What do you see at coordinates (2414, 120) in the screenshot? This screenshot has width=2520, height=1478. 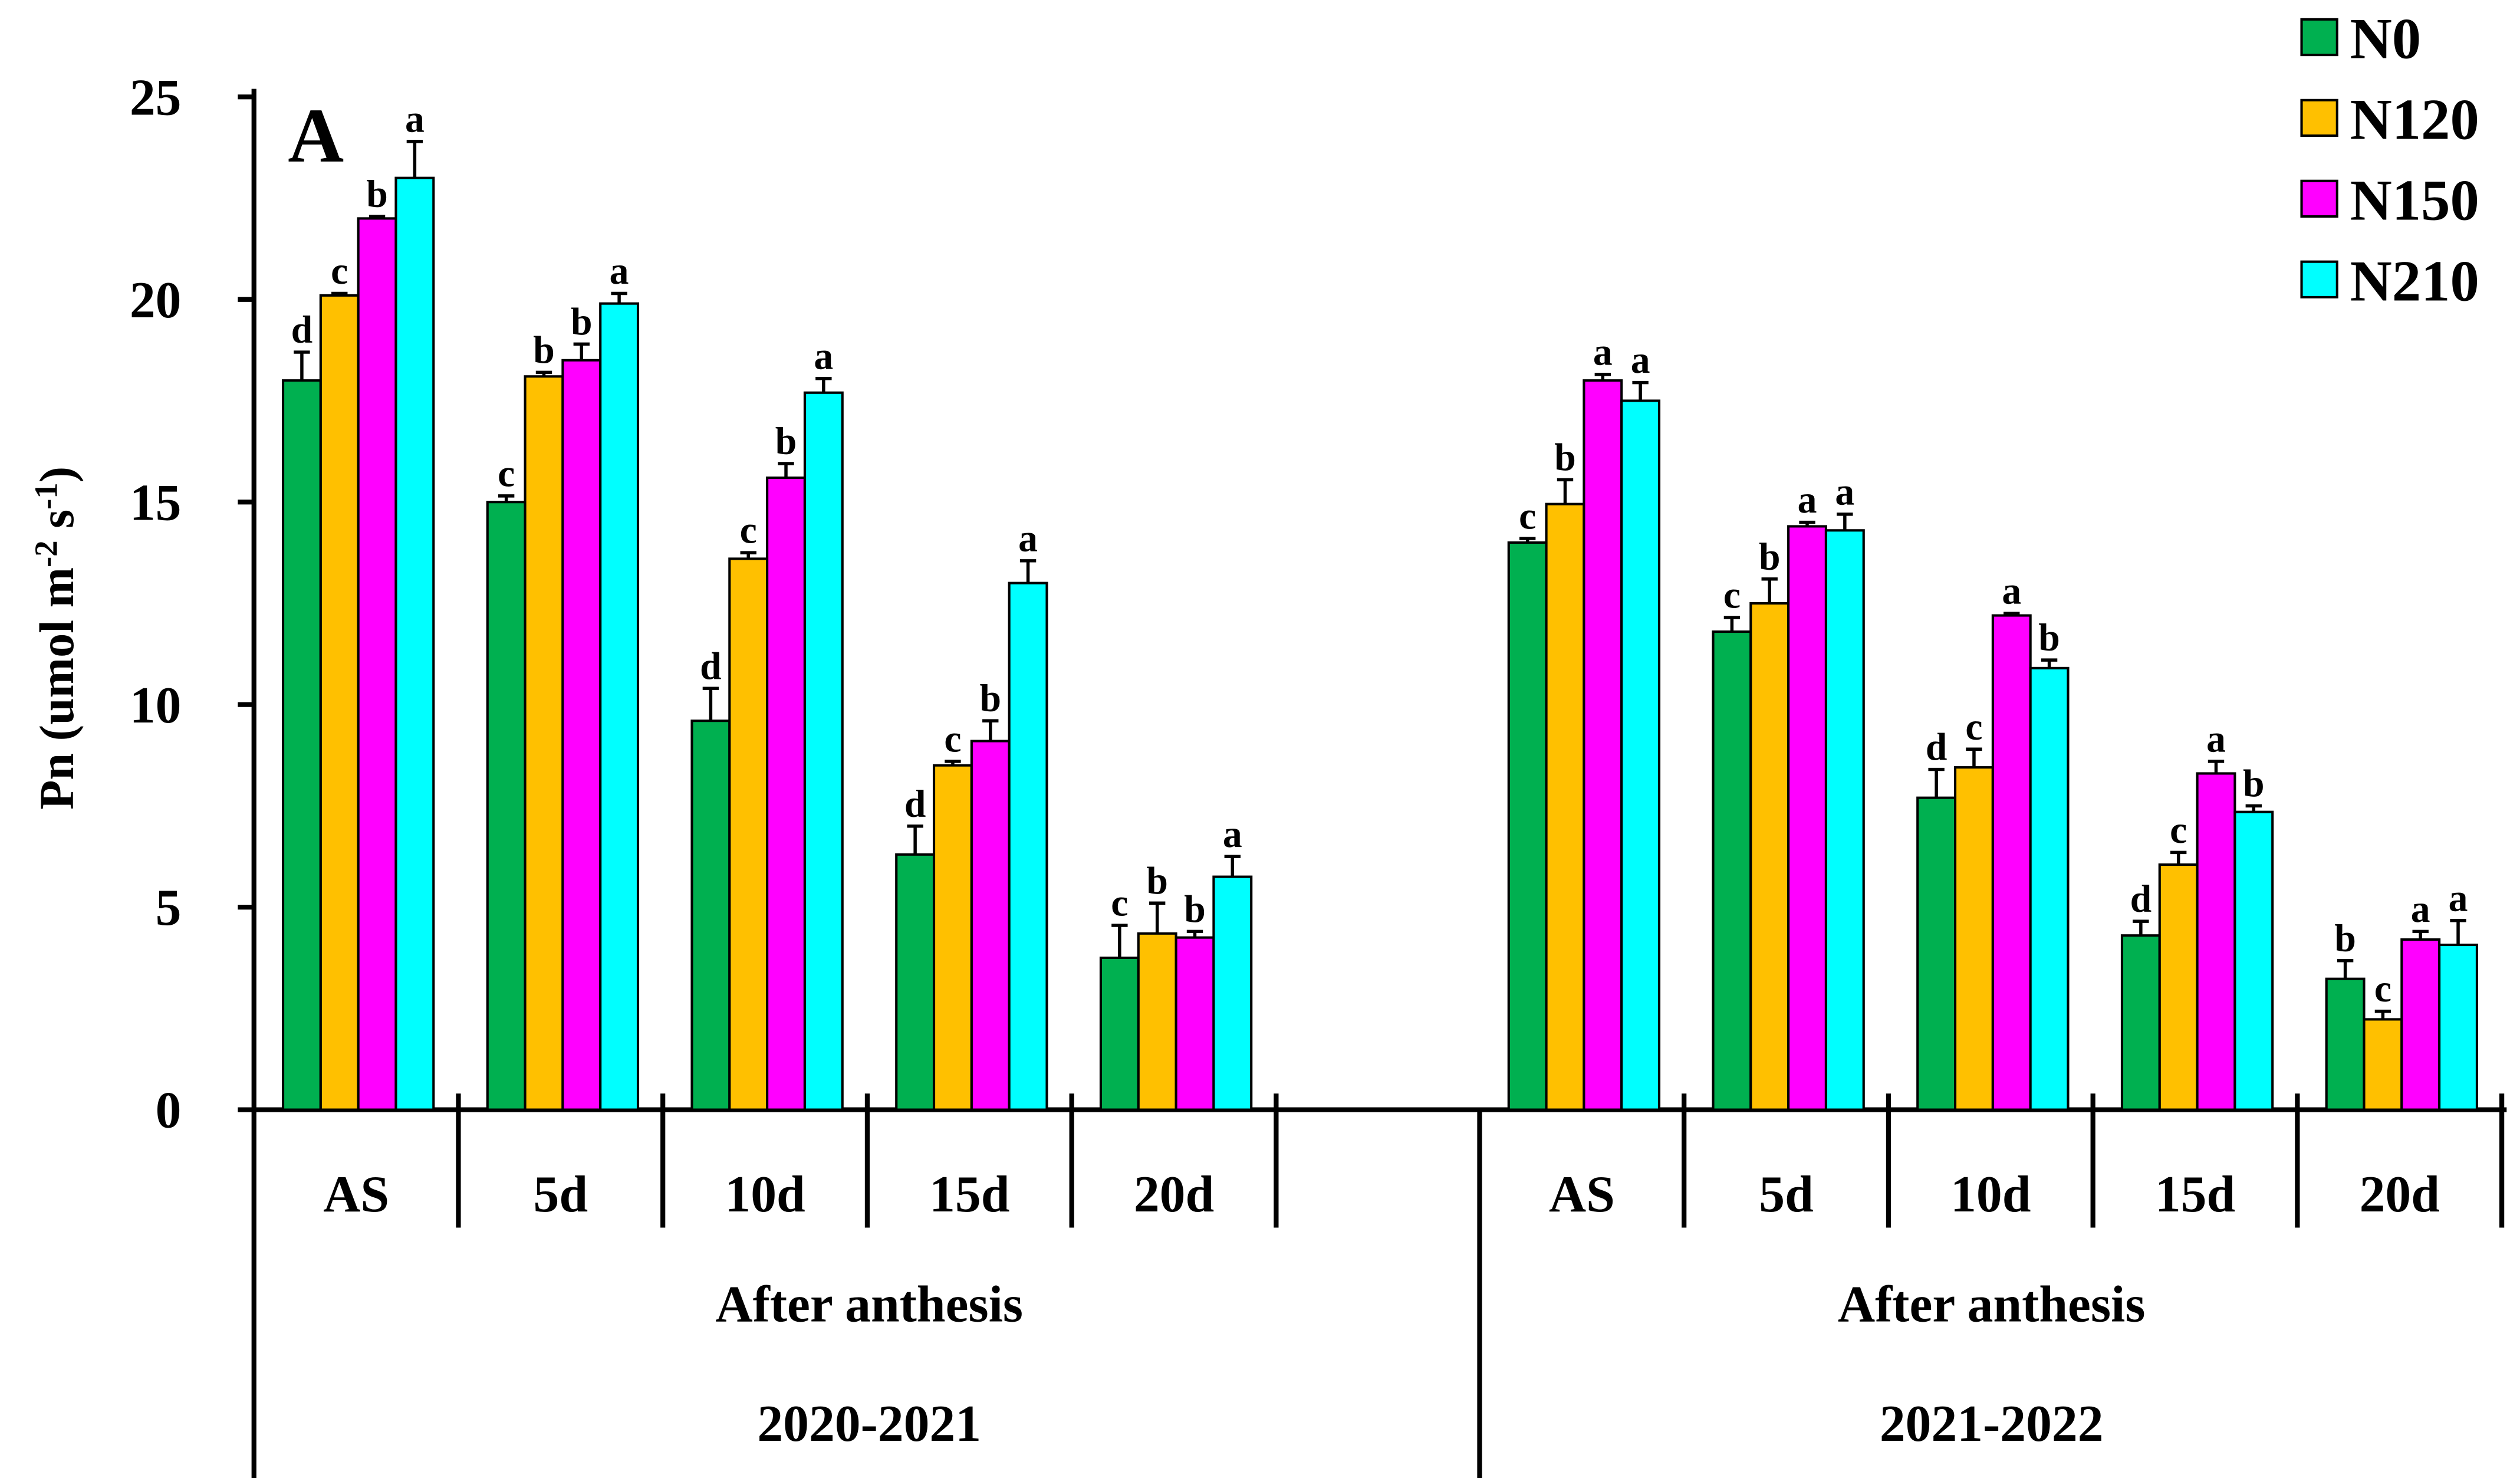 I see `legend-label: N120` at bounding box center [2414, 120].